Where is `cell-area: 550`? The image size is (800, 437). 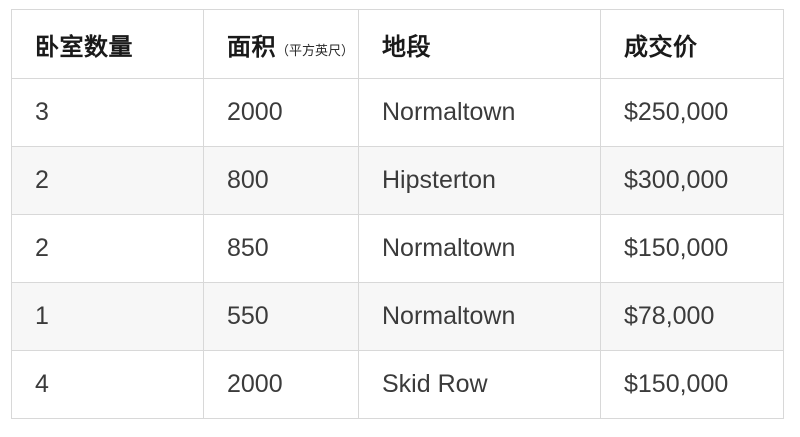
cell-area: 550 is located at coordinates (281, 316).